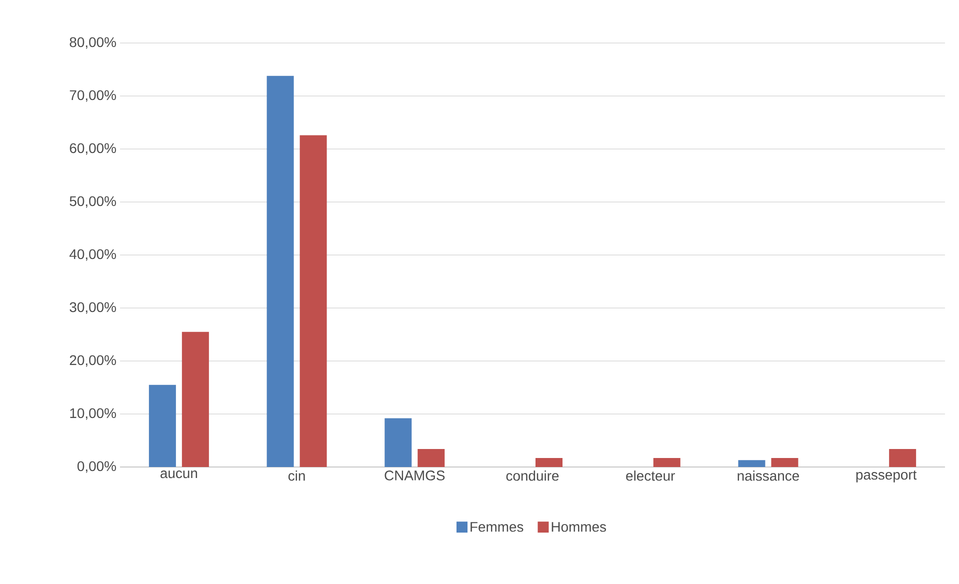  I want to click on y-tick-label: 40,00%, so click(92, 255).